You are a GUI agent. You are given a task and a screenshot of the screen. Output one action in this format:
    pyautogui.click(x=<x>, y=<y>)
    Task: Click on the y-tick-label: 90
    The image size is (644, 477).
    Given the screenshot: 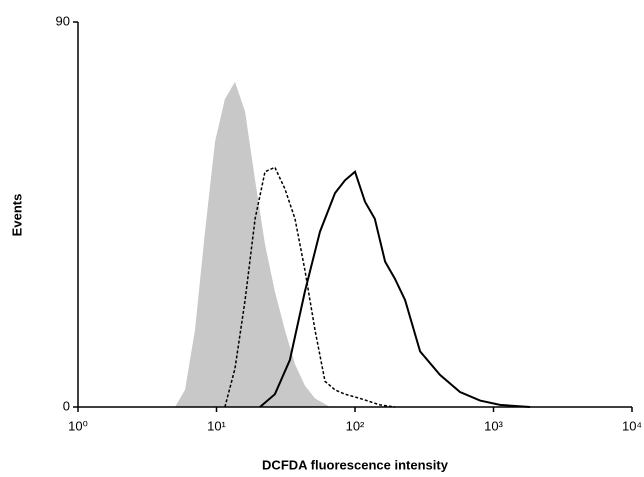 What is the action you would take?
    pyautogui.click(x=63, y=20)
    